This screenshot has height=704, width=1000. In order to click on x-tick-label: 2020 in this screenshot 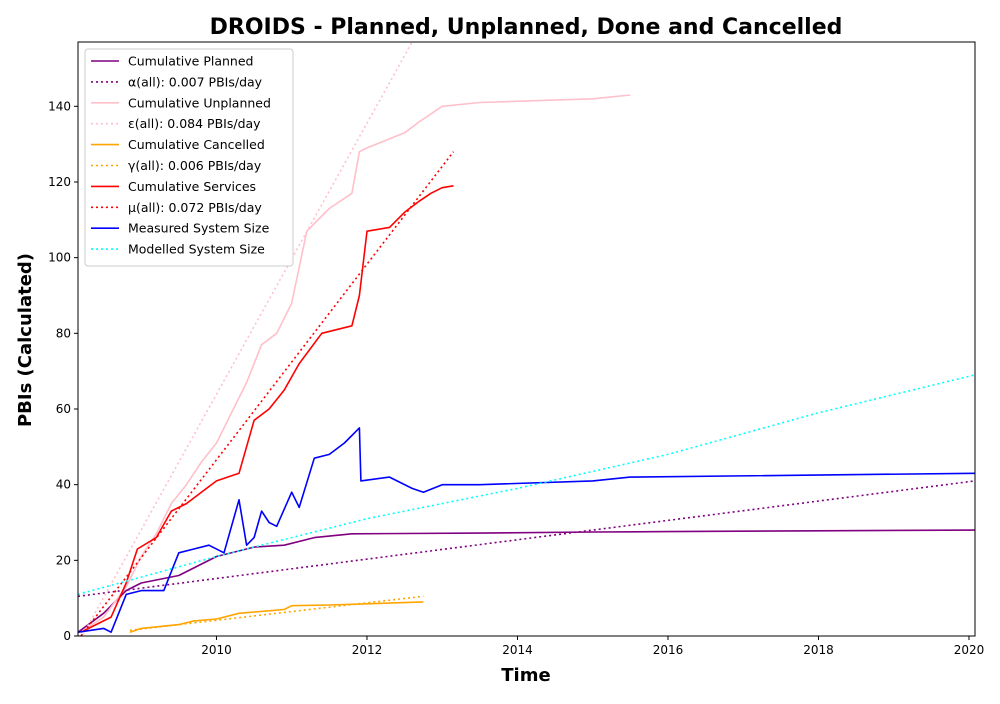, I will do `click(969, 650)`.